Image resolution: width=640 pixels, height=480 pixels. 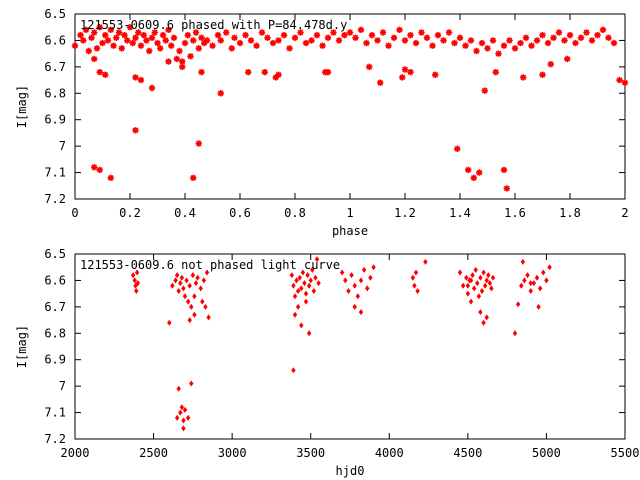 I want to click on y-tick-labels-phased: 6.5 6.6 6.7 6.8 6.9 7 7.1 7.2, so click(x=55, y=106).